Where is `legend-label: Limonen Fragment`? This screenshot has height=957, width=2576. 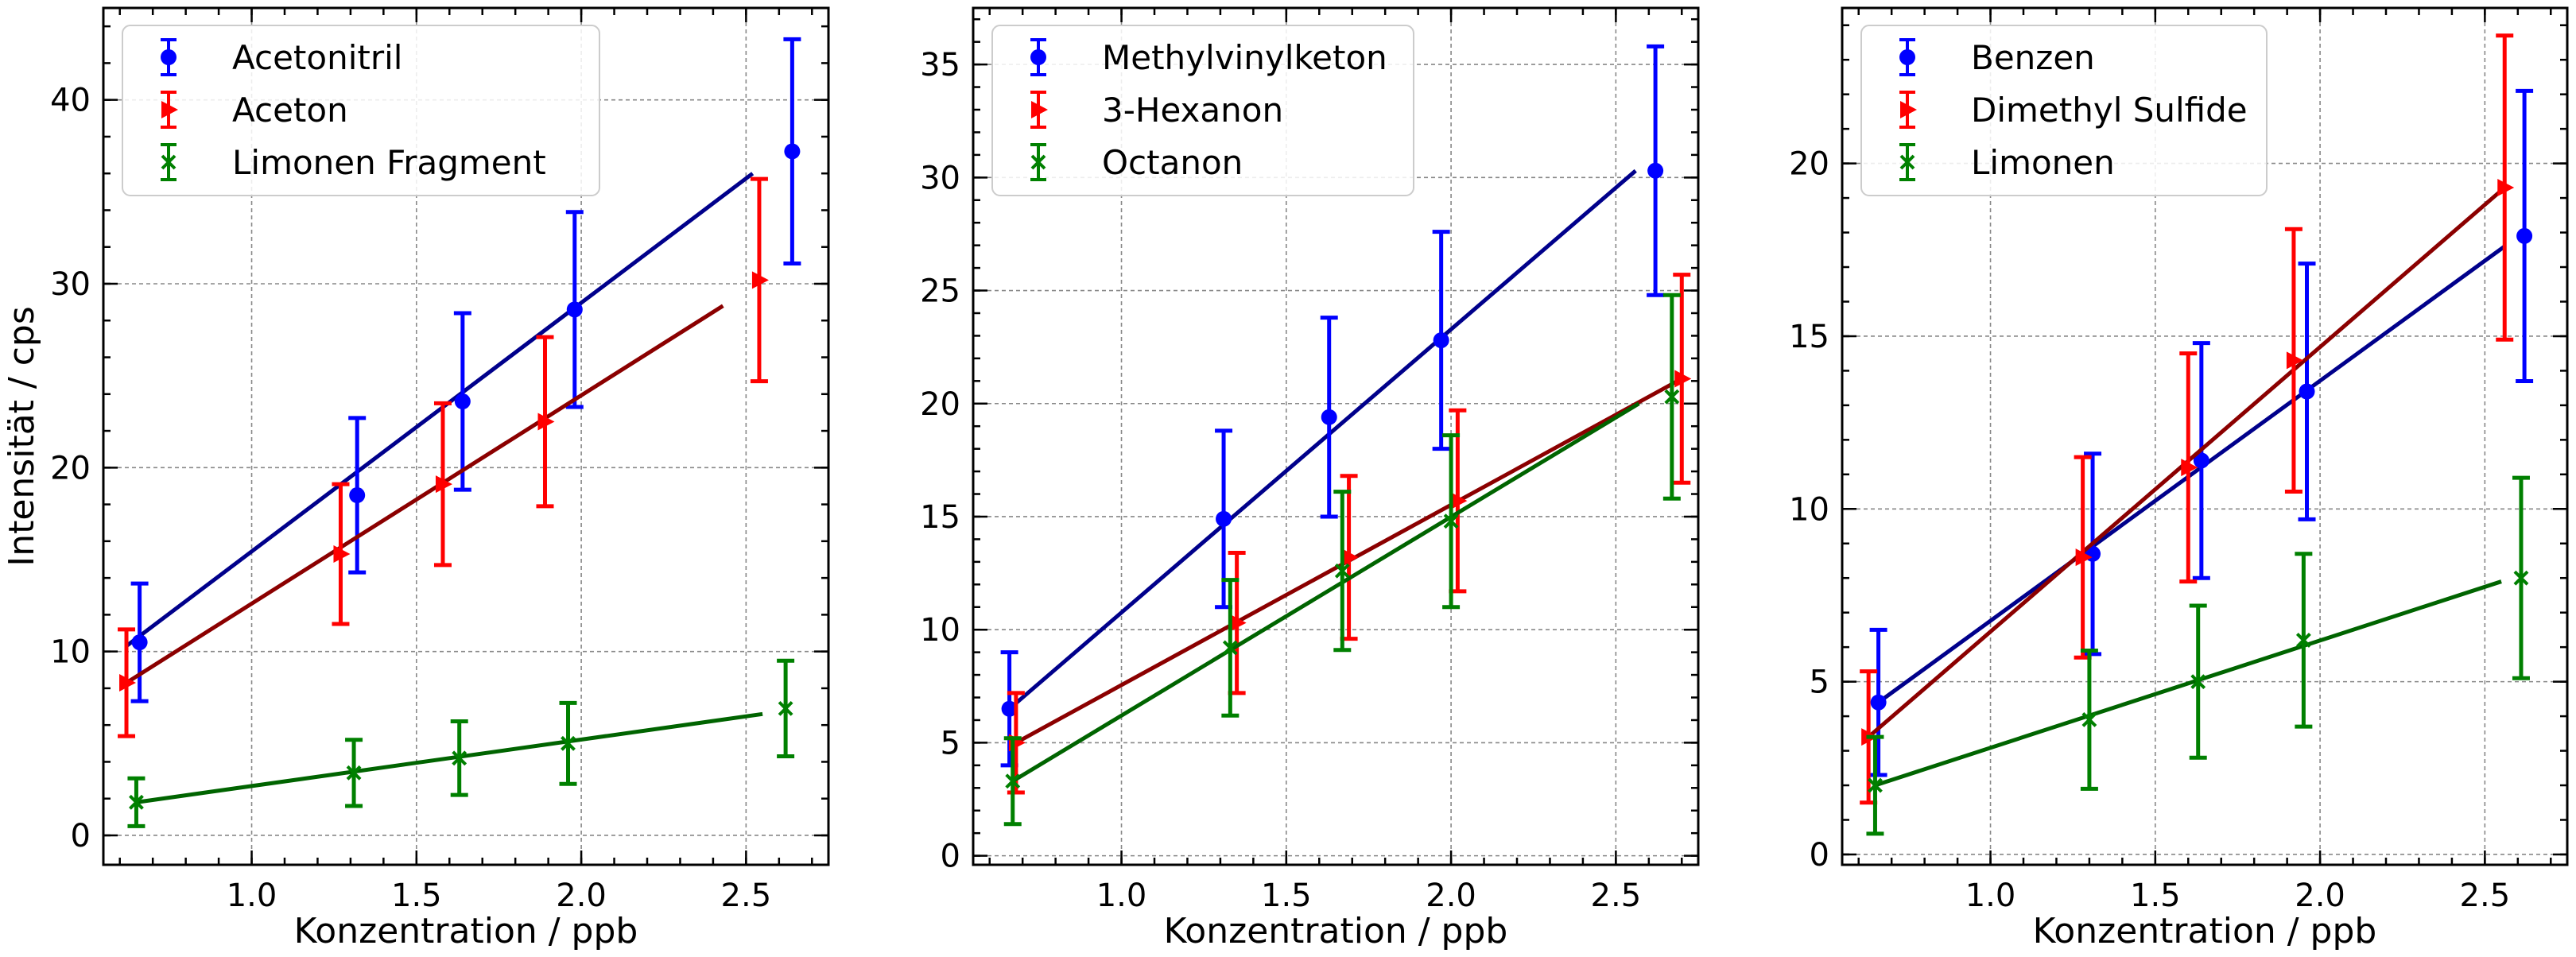 legend-label: Limonen Fragment is located at coordinates (389, 162).